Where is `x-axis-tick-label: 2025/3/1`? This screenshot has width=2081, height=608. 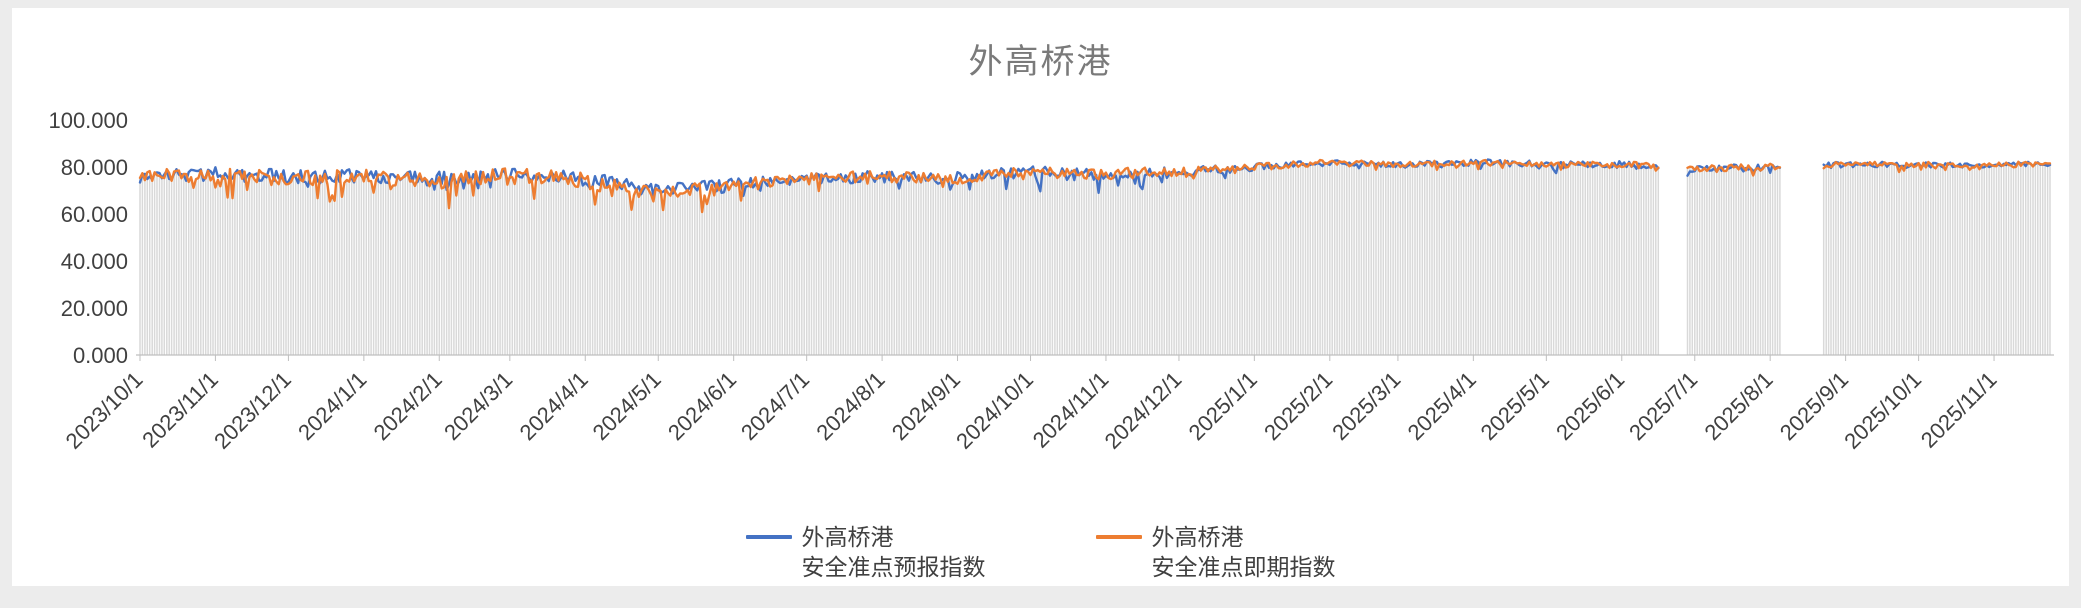 x-axis-tick-label: 2025/3/1 is located at coordinates (1366, 406).